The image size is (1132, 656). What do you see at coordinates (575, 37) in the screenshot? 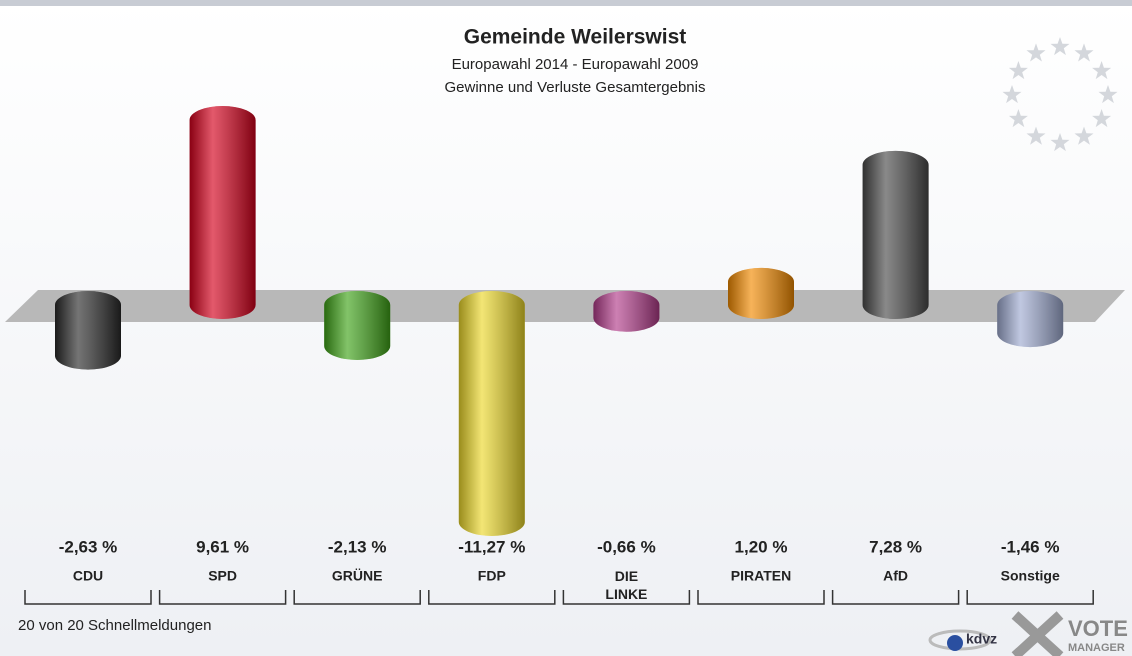
I see `chart-title: Gemeinde Weilerswist` at bounding box center [575, 37].